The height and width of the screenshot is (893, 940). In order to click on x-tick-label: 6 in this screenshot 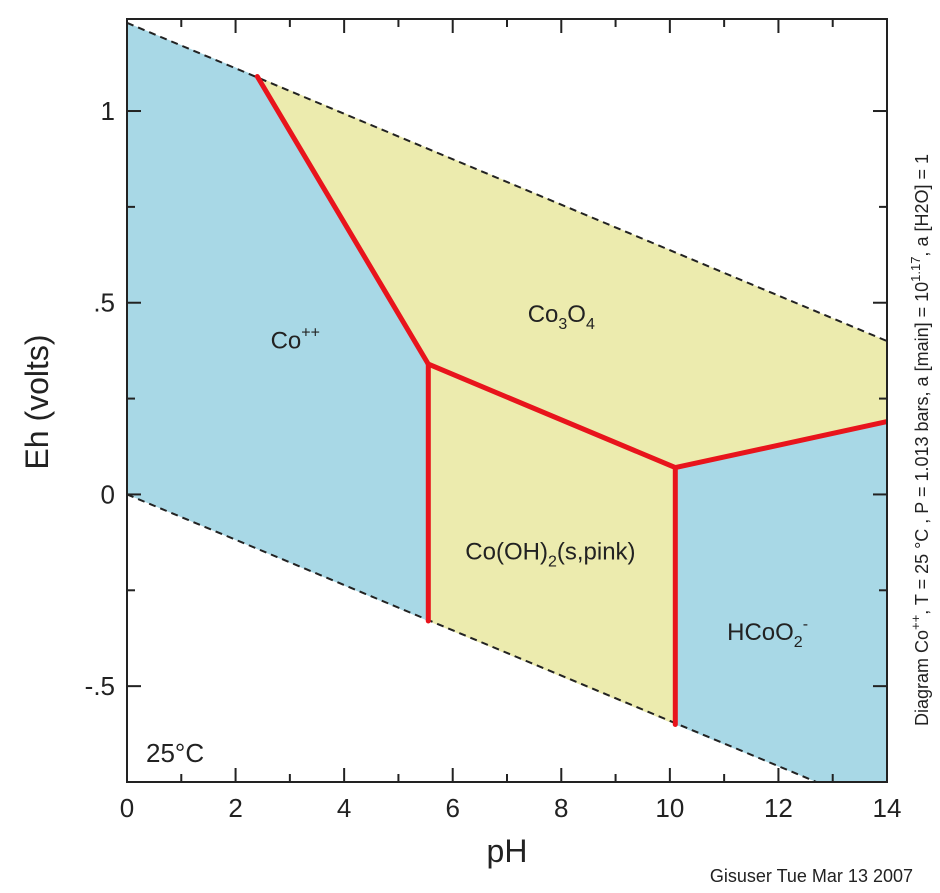, I will do `click(452, 808)`.